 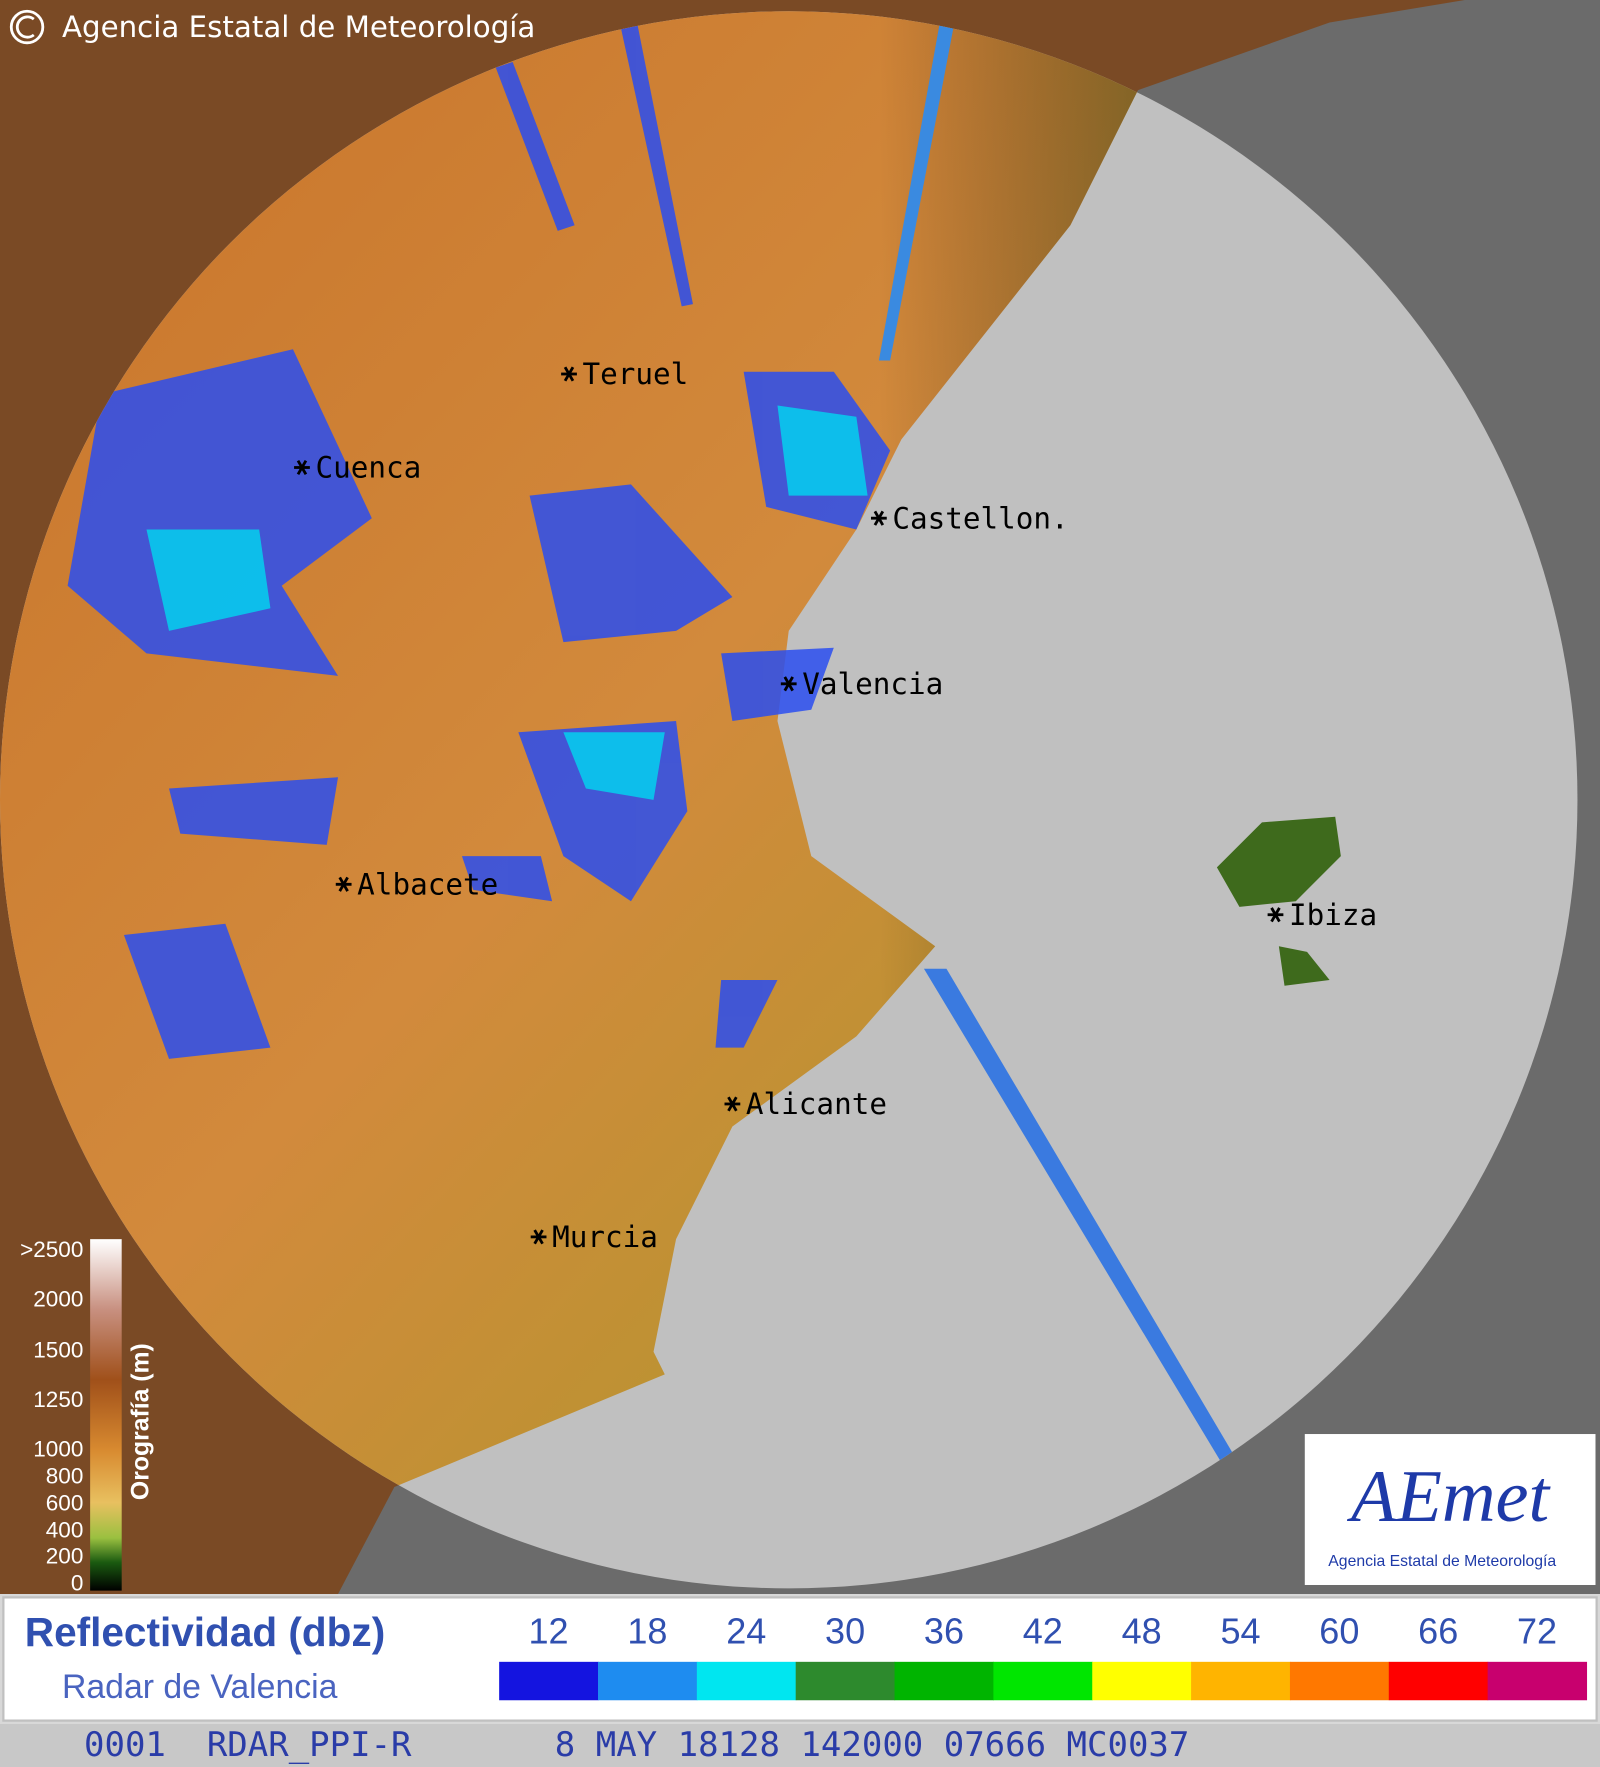 I want to click on level-label: 42, so click(x=1043, y=1631).